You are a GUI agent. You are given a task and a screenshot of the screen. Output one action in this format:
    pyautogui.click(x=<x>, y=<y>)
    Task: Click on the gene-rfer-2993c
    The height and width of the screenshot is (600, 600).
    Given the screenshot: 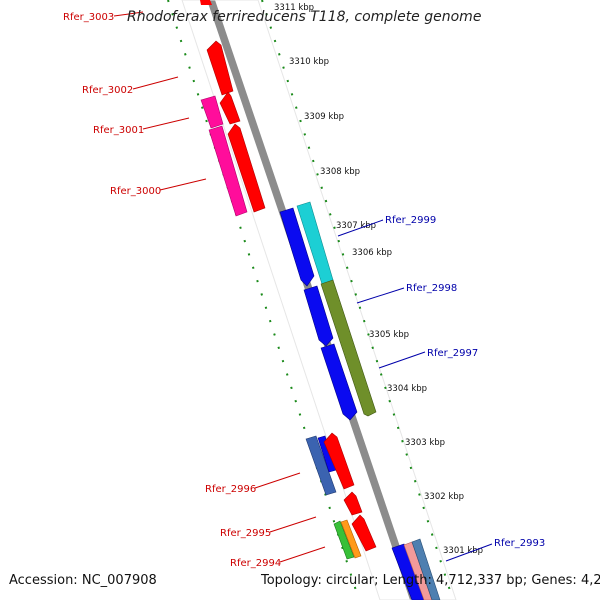 What is the action you would take?
    pyautogui.click(x=426, y=569)
    